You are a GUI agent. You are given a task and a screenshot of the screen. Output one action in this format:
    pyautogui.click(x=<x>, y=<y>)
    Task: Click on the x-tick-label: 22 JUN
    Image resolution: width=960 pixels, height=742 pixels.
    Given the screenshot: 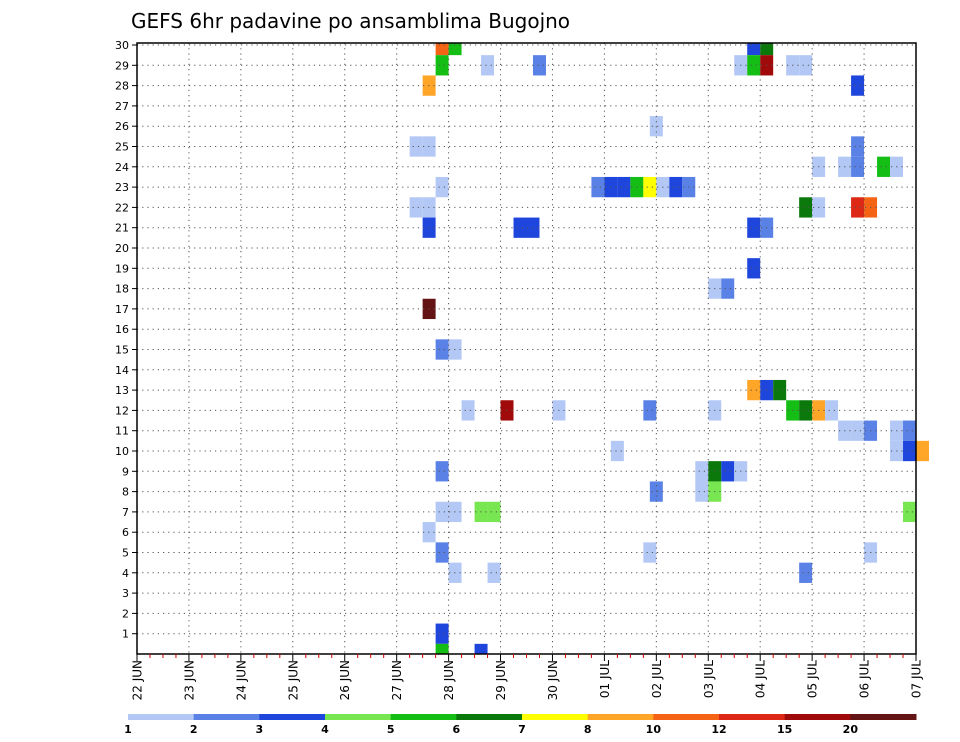 What is the action you would take?
    pyautogui.click(x=138, y=680)
    